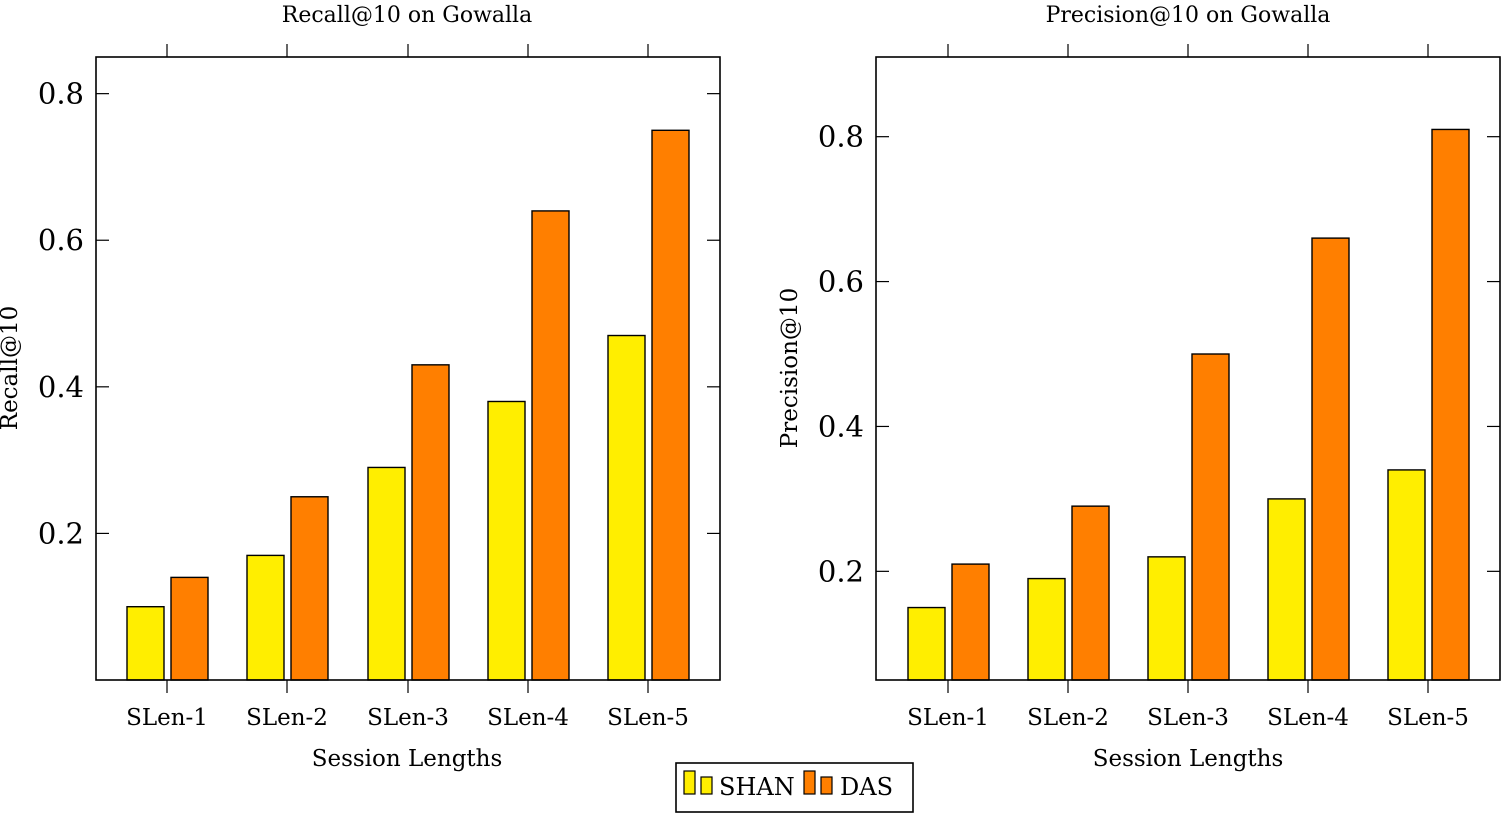 Image resolution: width=1507 pixels, height=817 pixels. What do you see at coordinates (407, 15) in the screenshot?
I see `recall-chart-title: Recall@10 on Gowalla` at bounding box center [407, 15].